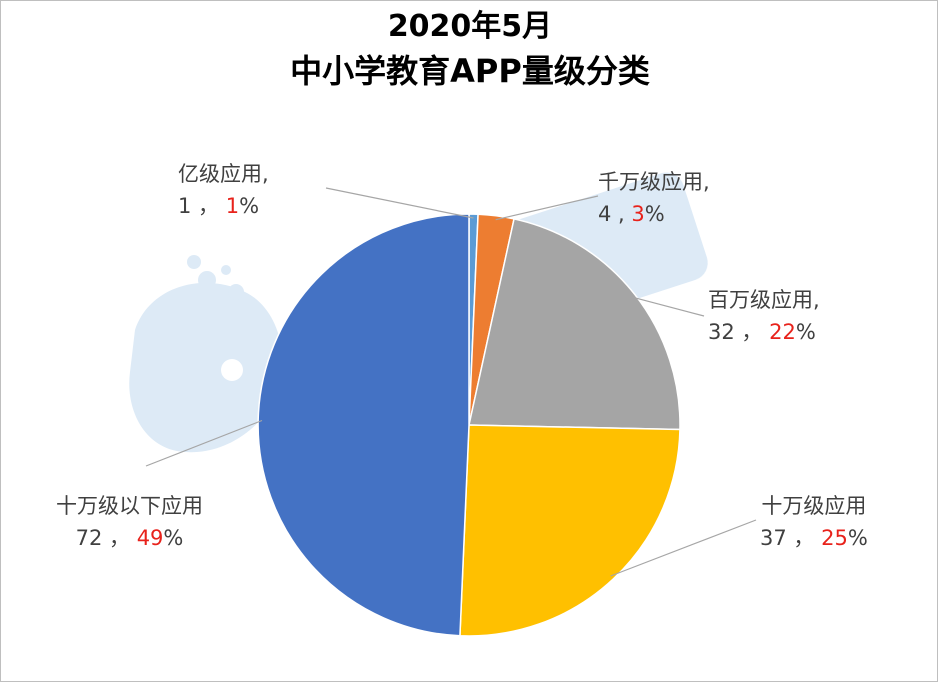 The width and height of the screenshot is (938, 682). I want to click on slice-name: 亿级应用, so click(220, 174).